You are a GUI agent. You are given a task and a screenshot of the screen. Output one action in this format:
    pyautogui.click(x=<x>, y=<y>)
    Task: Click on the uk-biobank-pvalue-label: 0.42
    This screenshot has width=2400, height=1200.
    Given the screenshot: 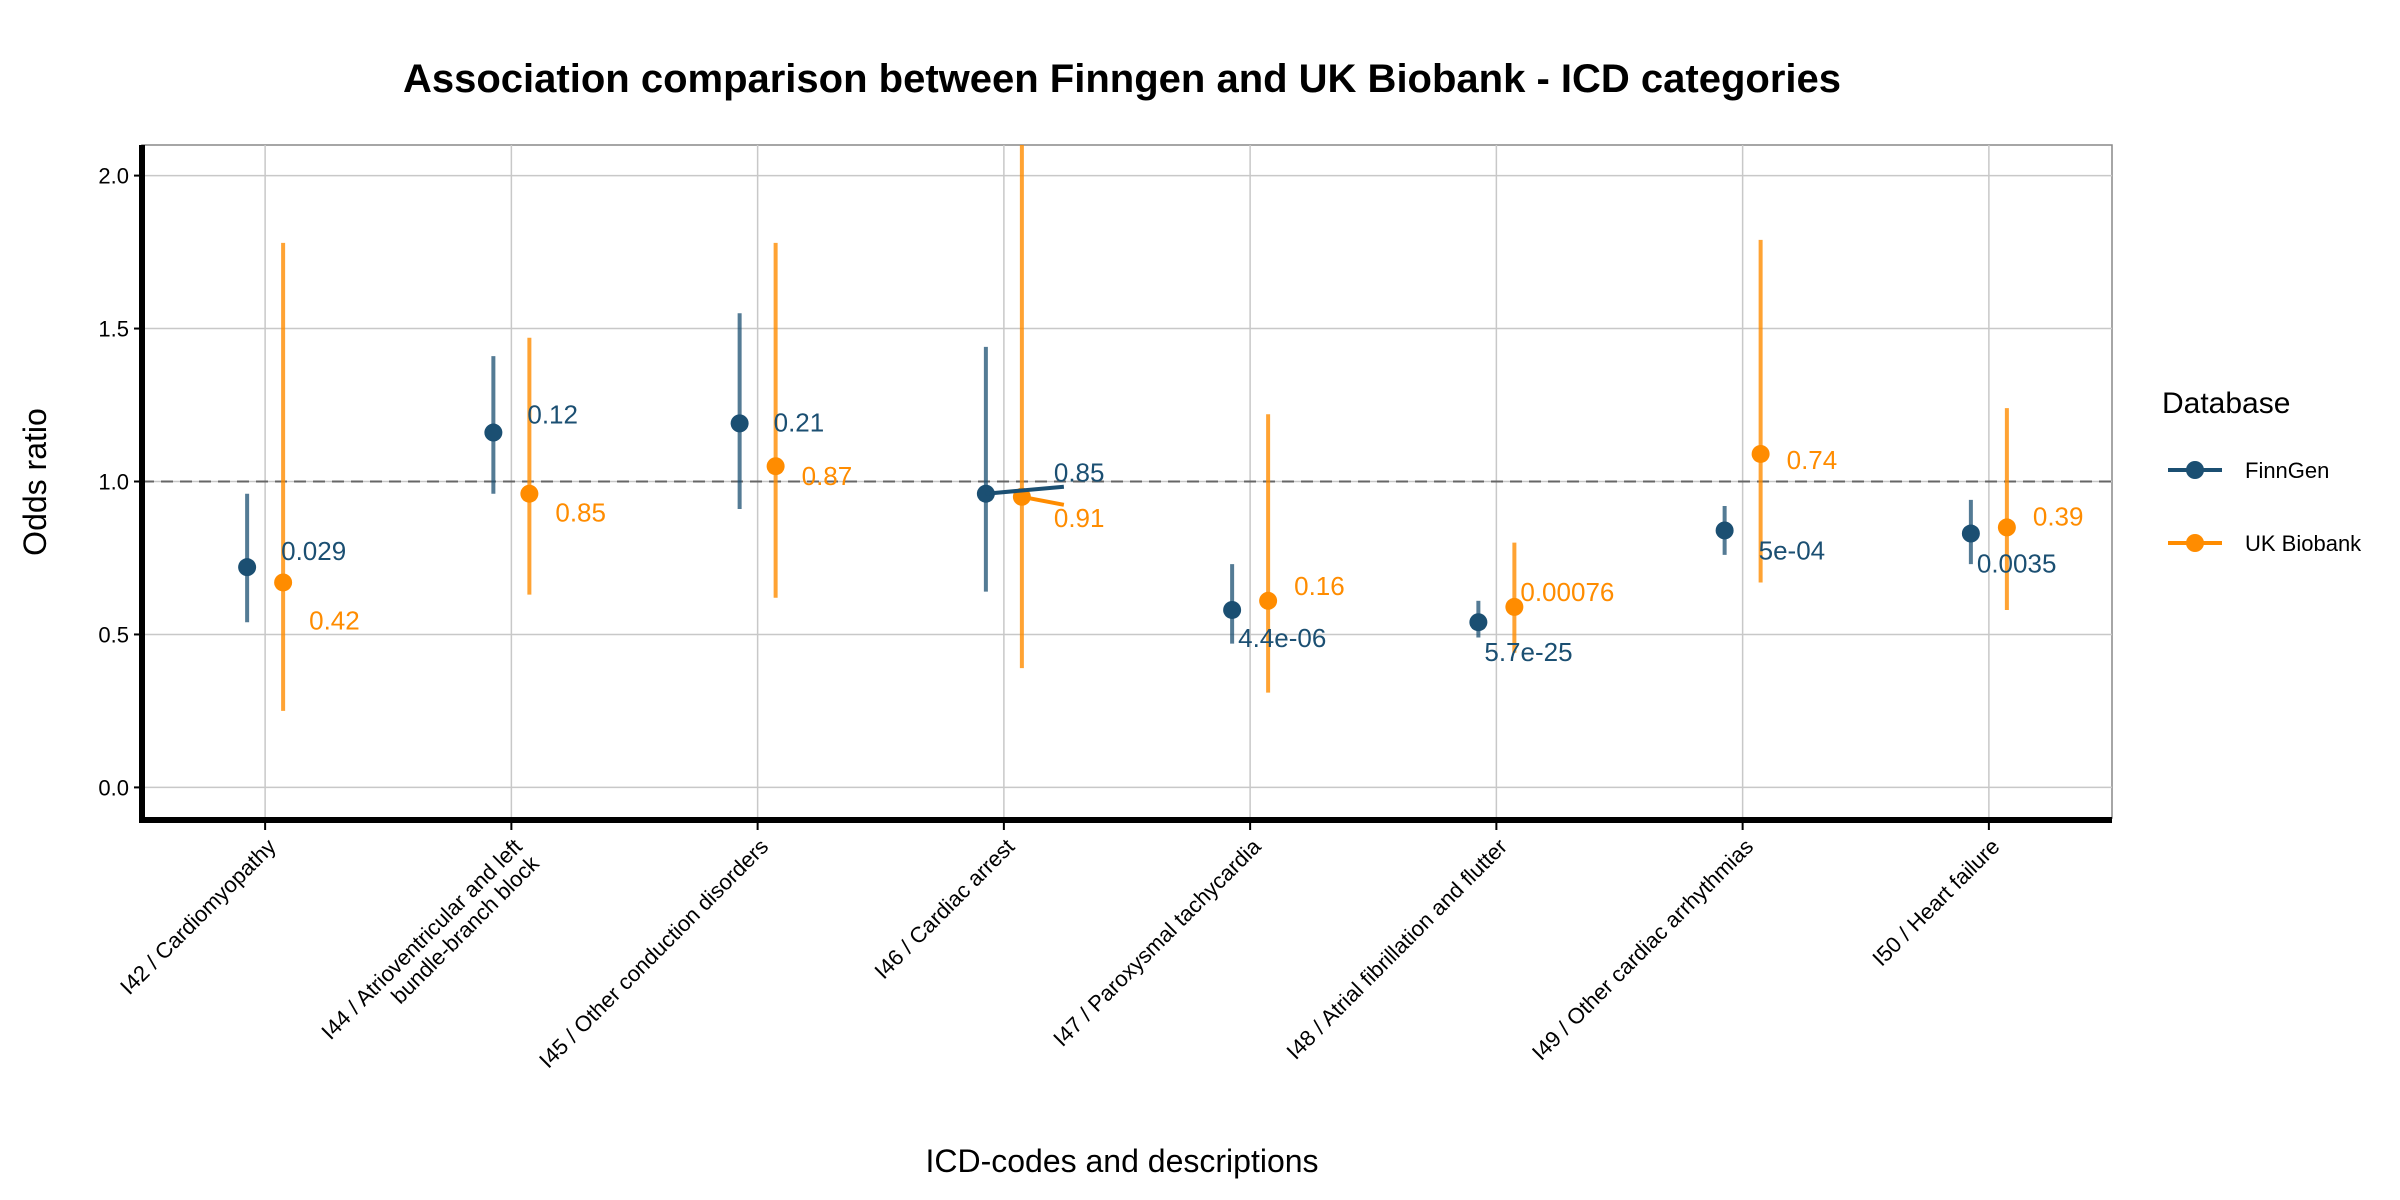 What is the action you would take?
    pyautogui.click(x=334, y=620)
    